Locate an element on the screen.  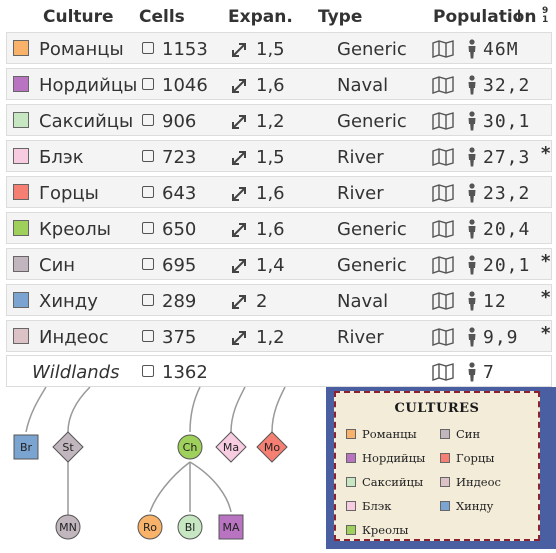
wildlands-row: Wildlands 1362 7 is located at coordinates (279, 371).